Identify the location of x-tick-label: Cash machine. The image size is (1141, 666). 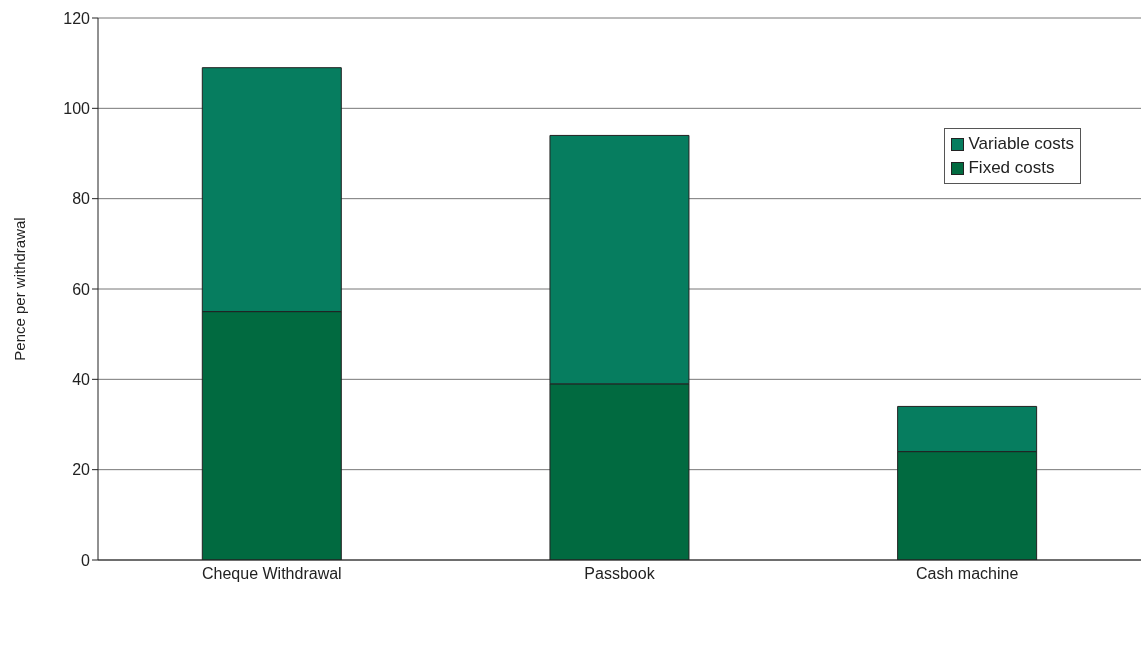
(967, 574).